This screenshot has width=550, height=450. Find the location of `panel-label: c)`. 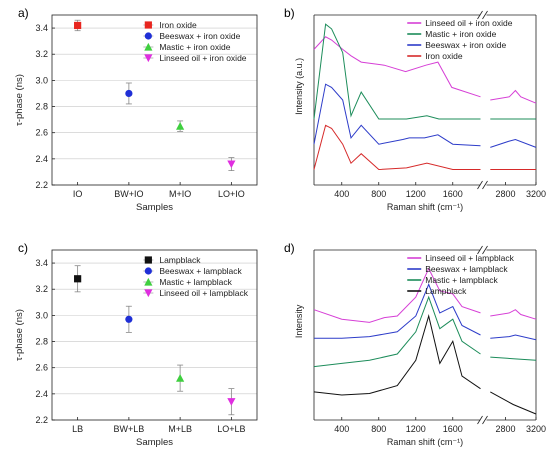

panel-label: c) is located at coordinates (23, 248).